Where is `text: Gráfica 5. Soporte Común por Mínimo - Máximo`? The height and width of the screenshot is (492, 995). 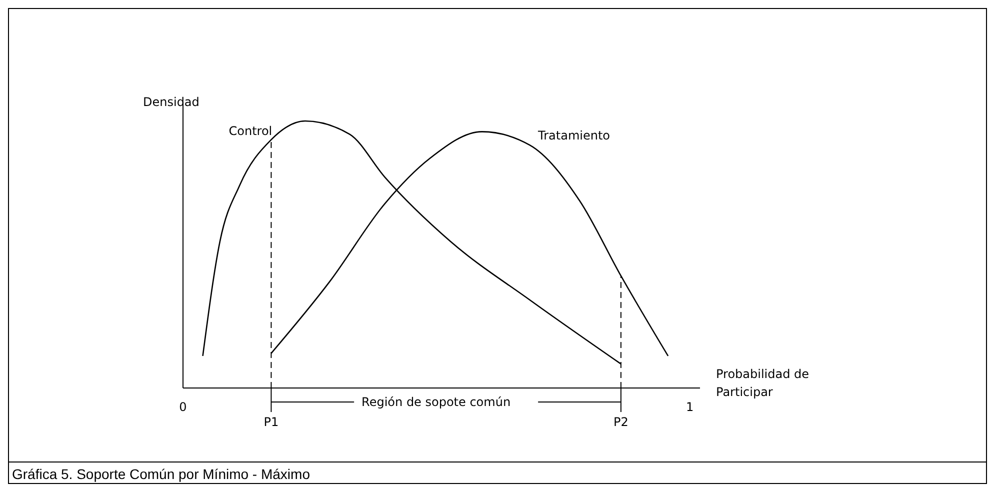
text: Gráfica 5. Soporte Común por Mínimo - Máximo is located at coordinates (161, 474).